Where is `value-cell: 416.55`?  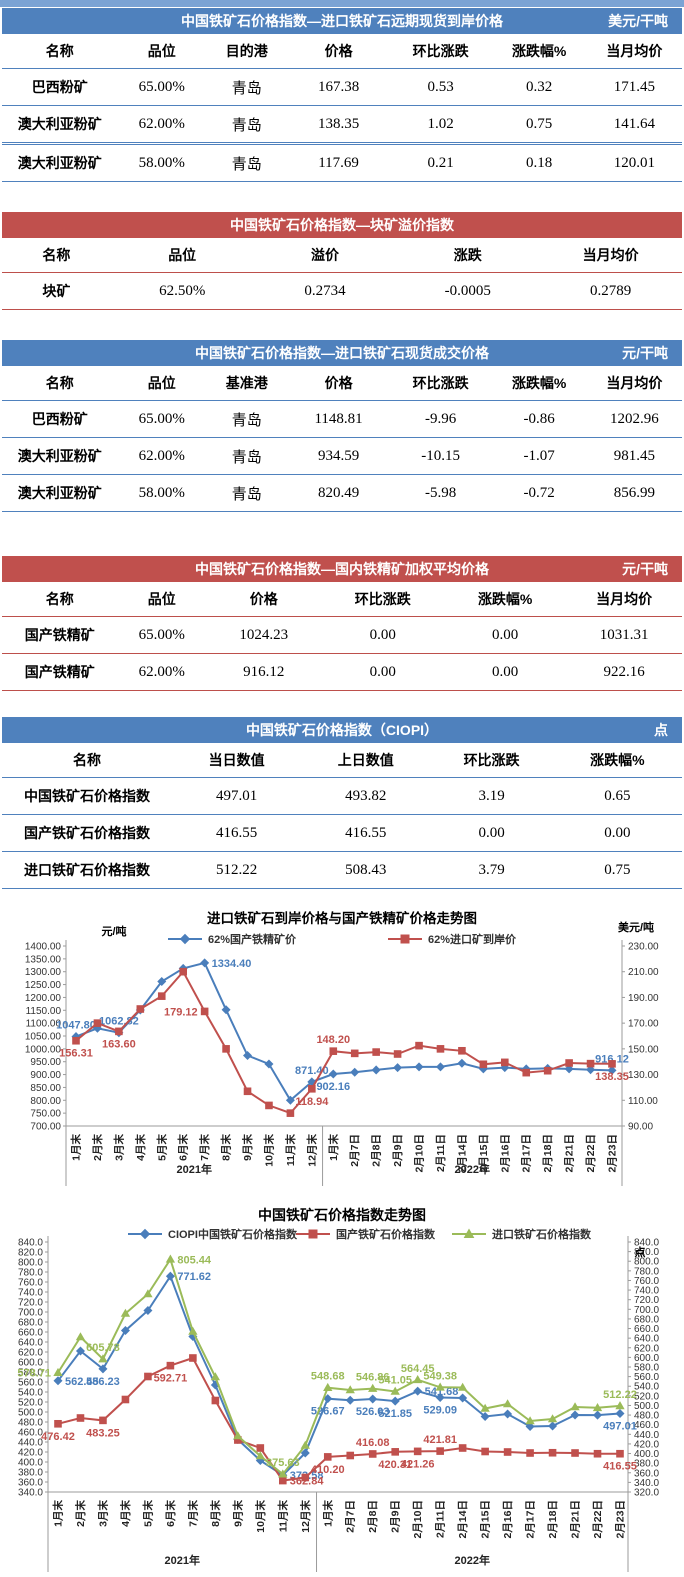 value-cell: 416.55 is located at coordinates (366, 832).